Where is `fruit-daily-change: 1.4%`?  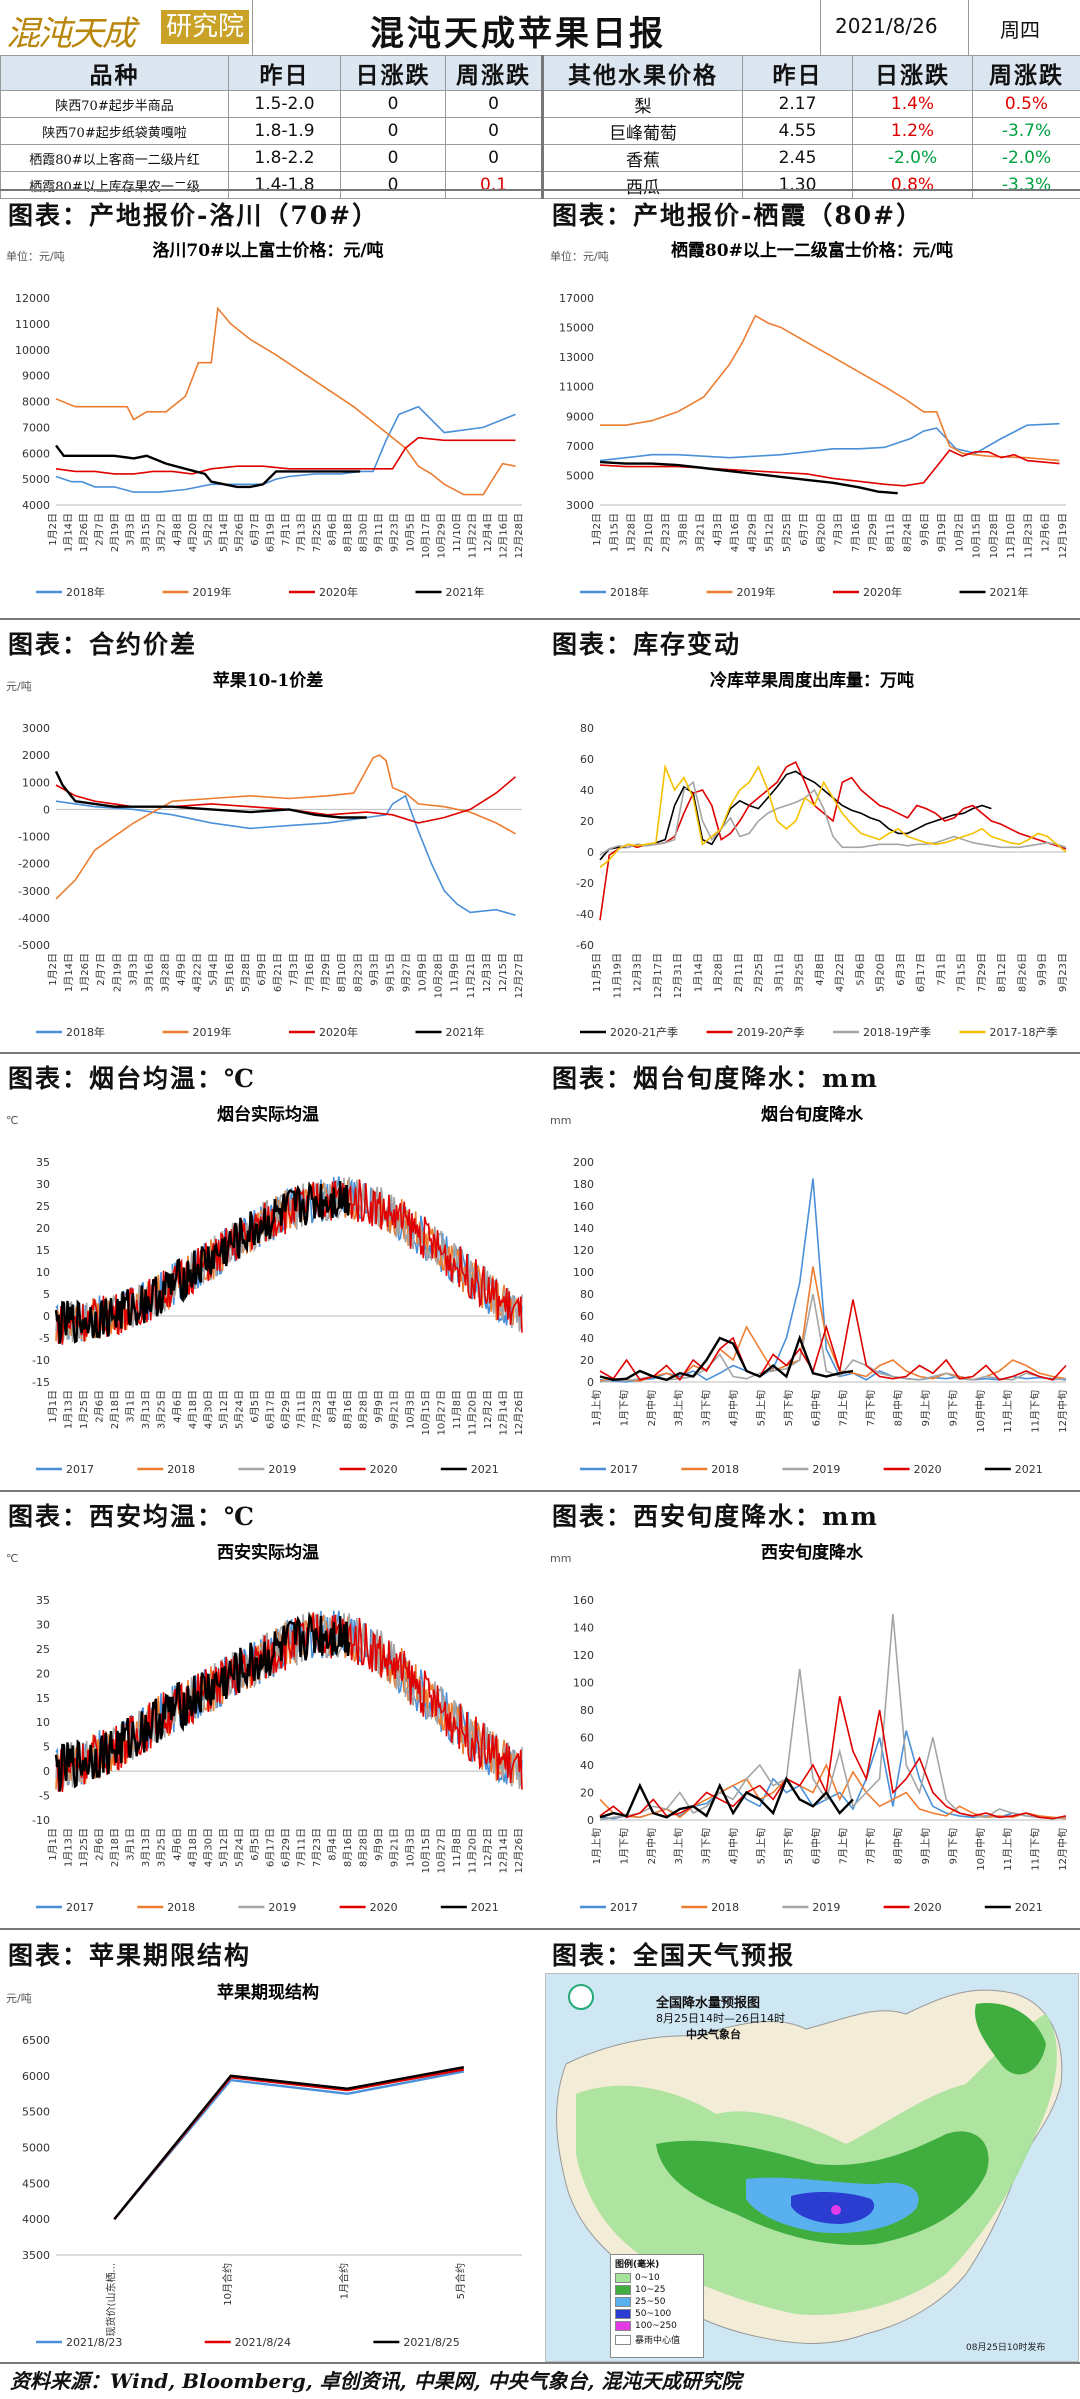
fruit-daily-change: 1.4% is located at coordinates (913, 104).